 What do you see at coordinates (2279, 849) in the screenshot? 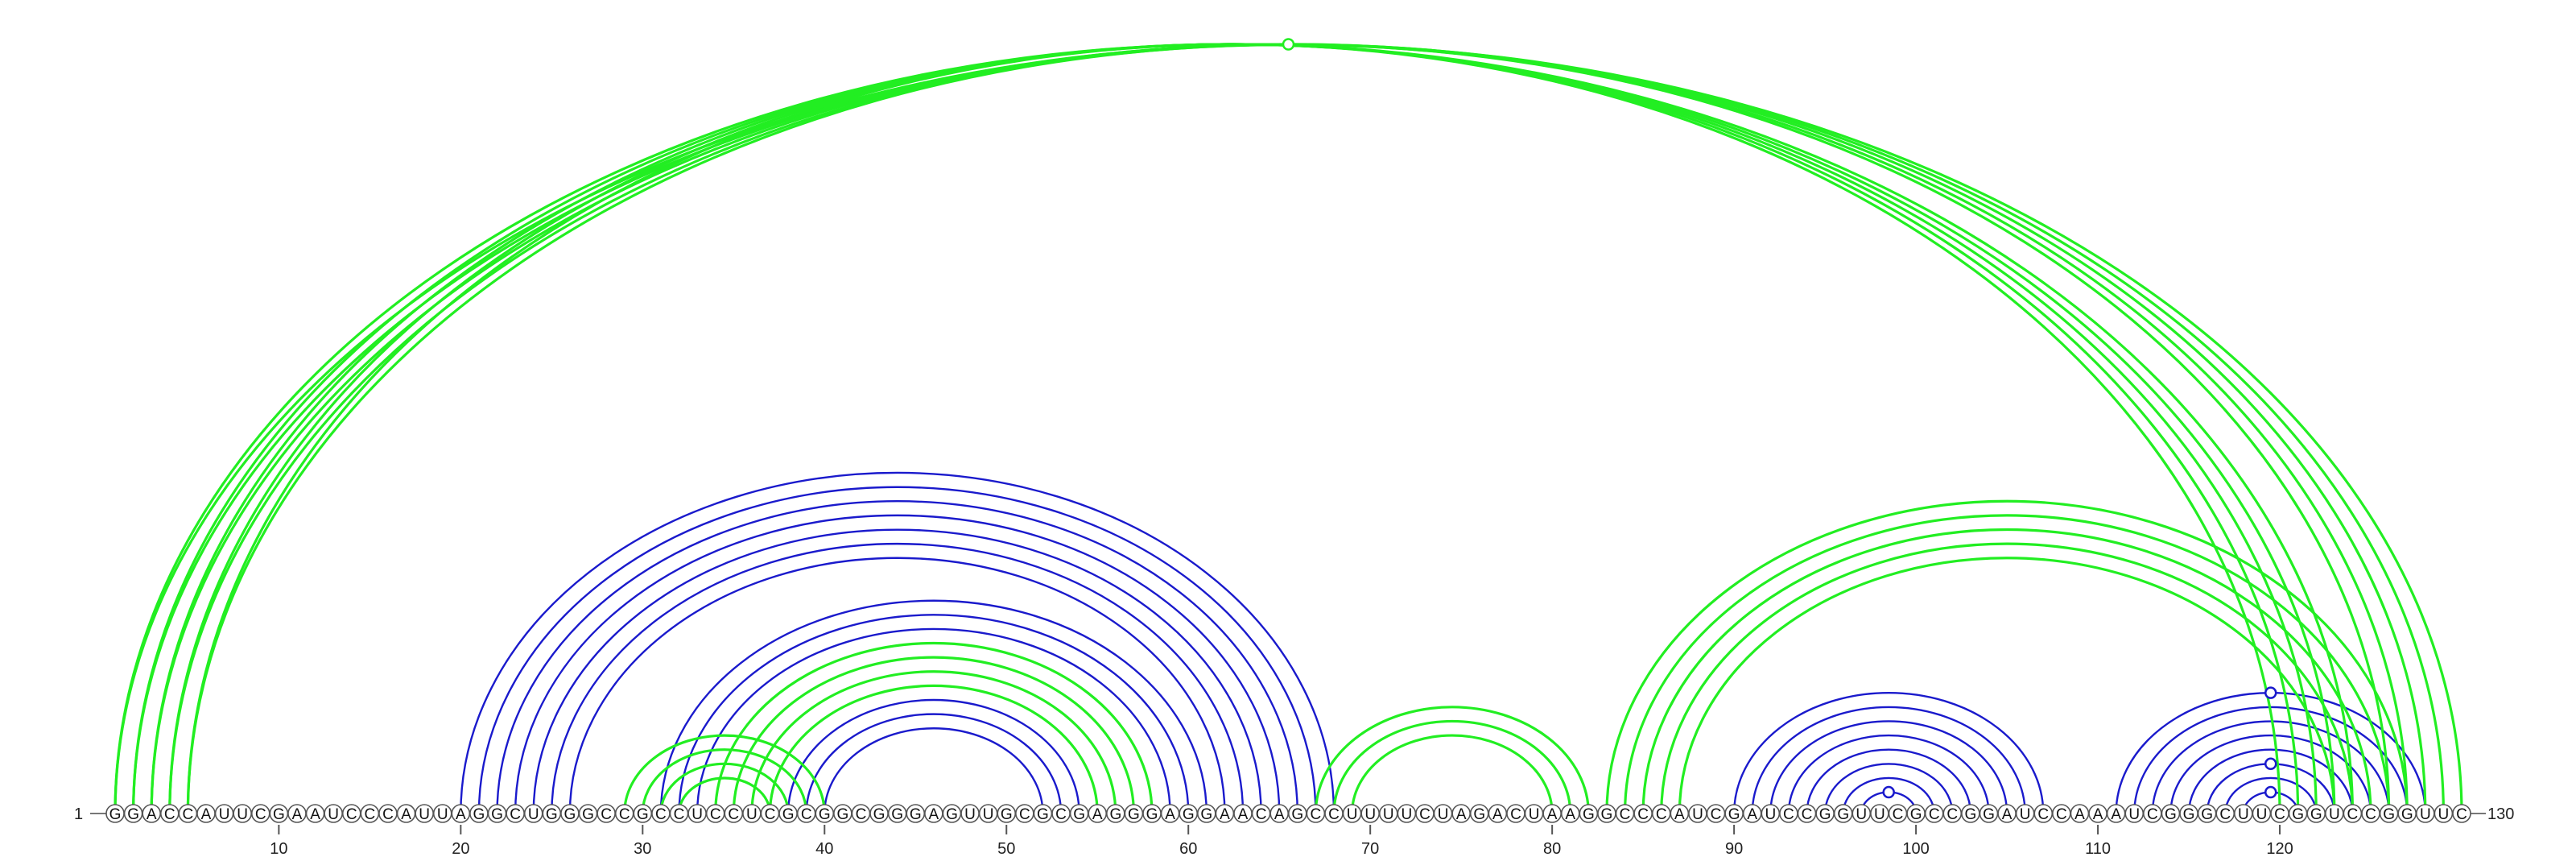
I see `tick-label: 120` at bounding box center [2279, 849].